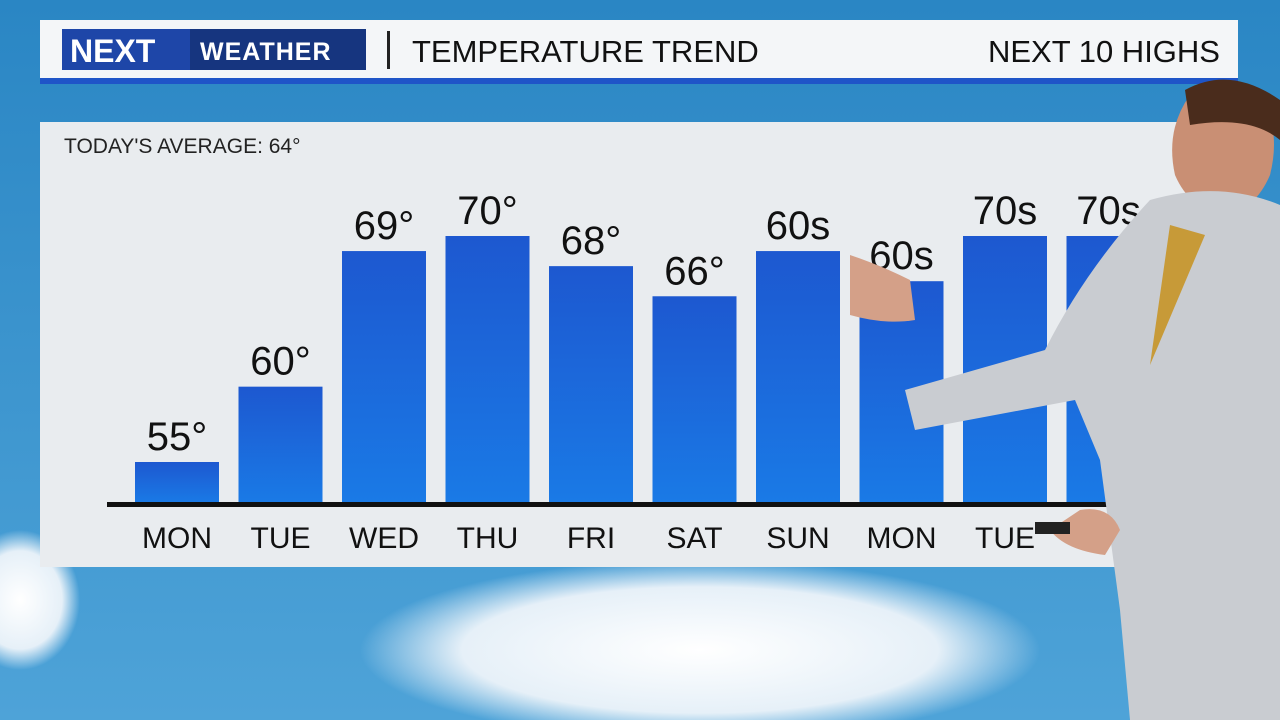 This screenshot has width=1280, height=725. What do you see at coordinates (1104, 51) in the screenshot?
I see `header-right: NEXT 10 HIGHS` at bounding box center [1104, 51].